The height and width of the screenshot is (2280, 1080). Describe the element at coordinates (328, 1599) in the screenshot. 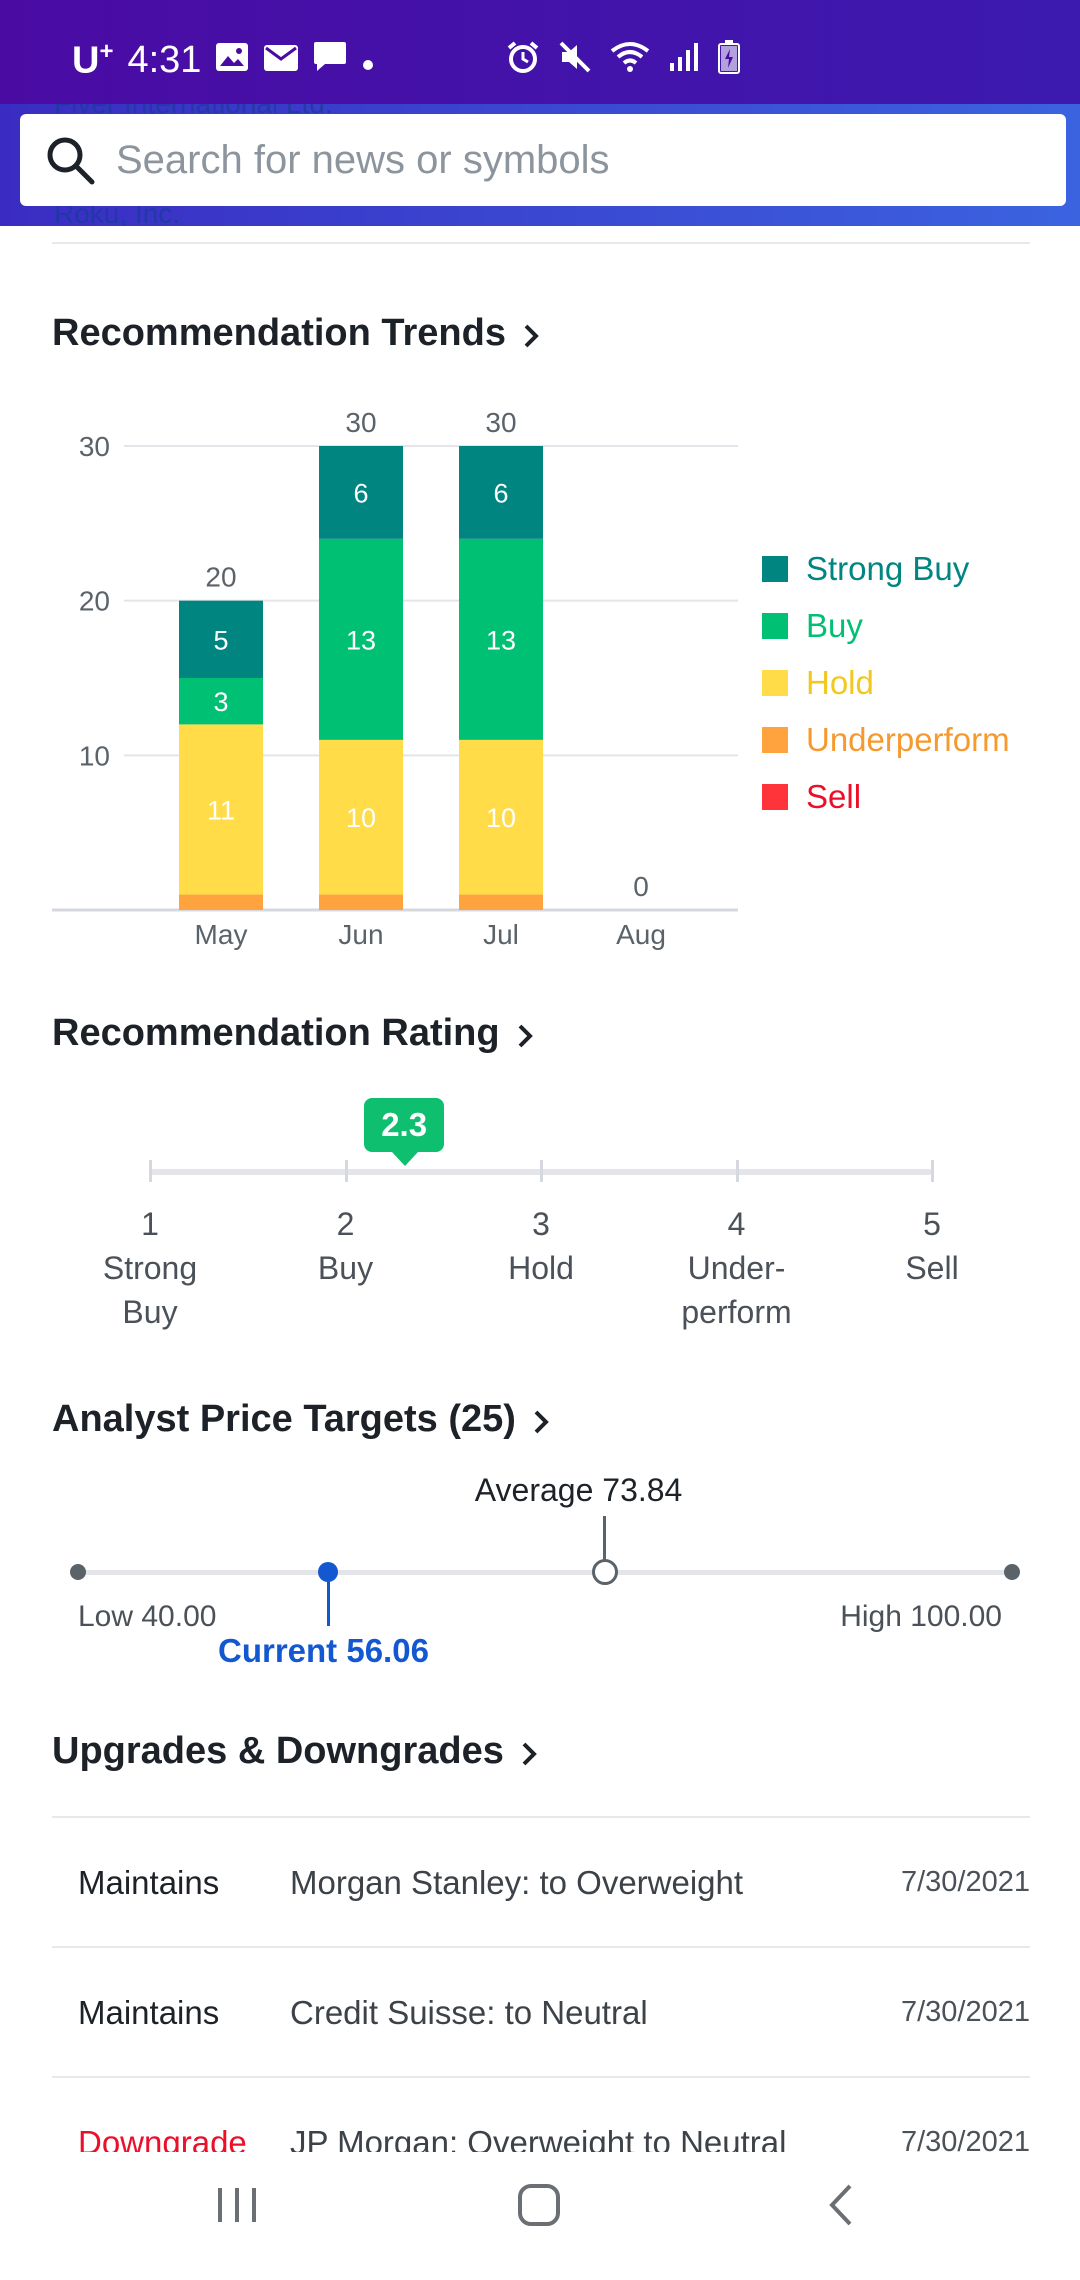

I see `price-current-stem` at that location.